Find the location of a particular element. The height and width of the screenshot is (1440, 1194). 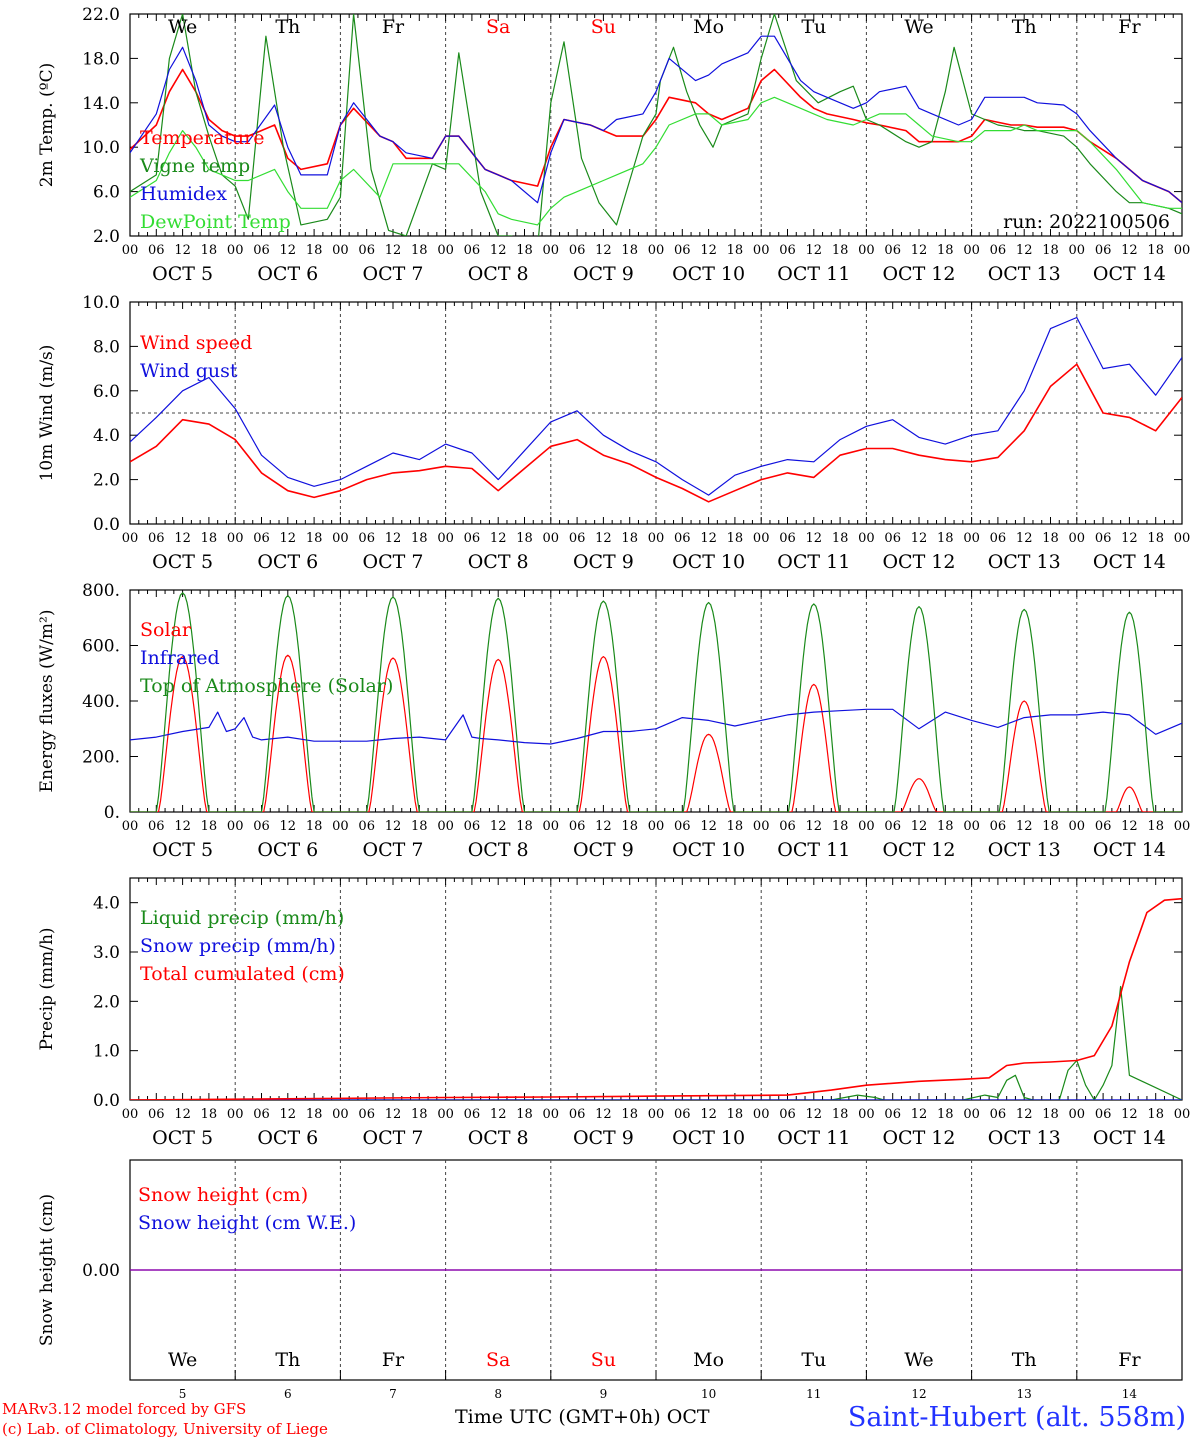

date-label: OCT 13 is located at coordinates (1024, 850).